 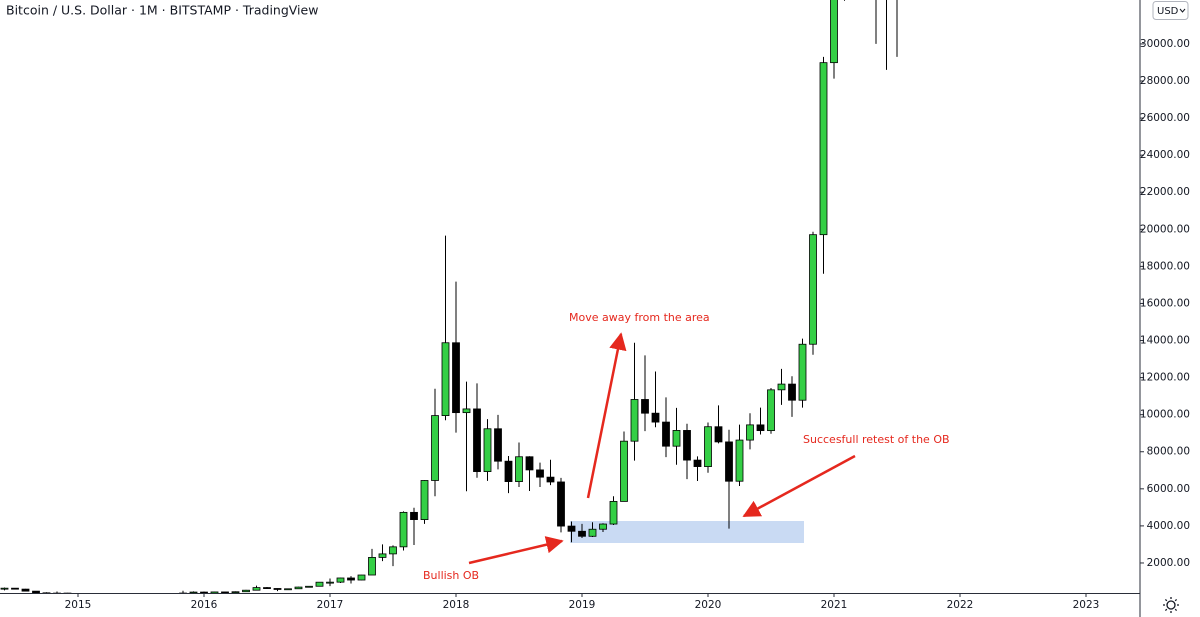 I want to click on annotation-text: Move away from the area, so click(x=639, y=317).